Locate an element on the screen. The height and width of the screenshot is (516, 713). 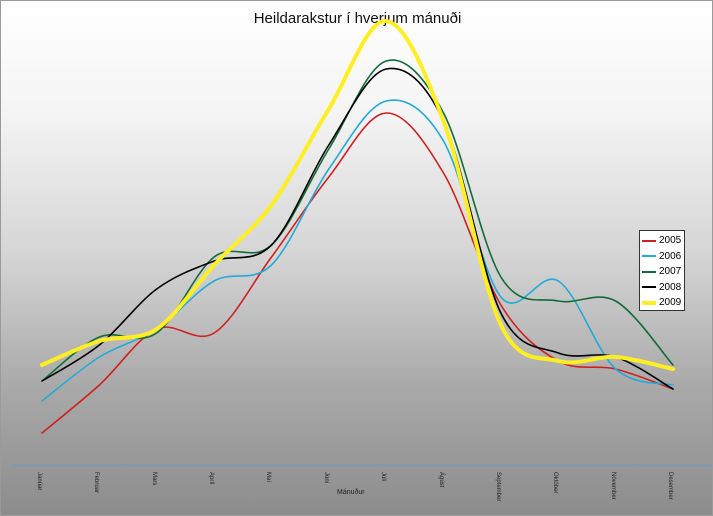
x-tick-label: Febrúar is located at coordinates (96, 483).